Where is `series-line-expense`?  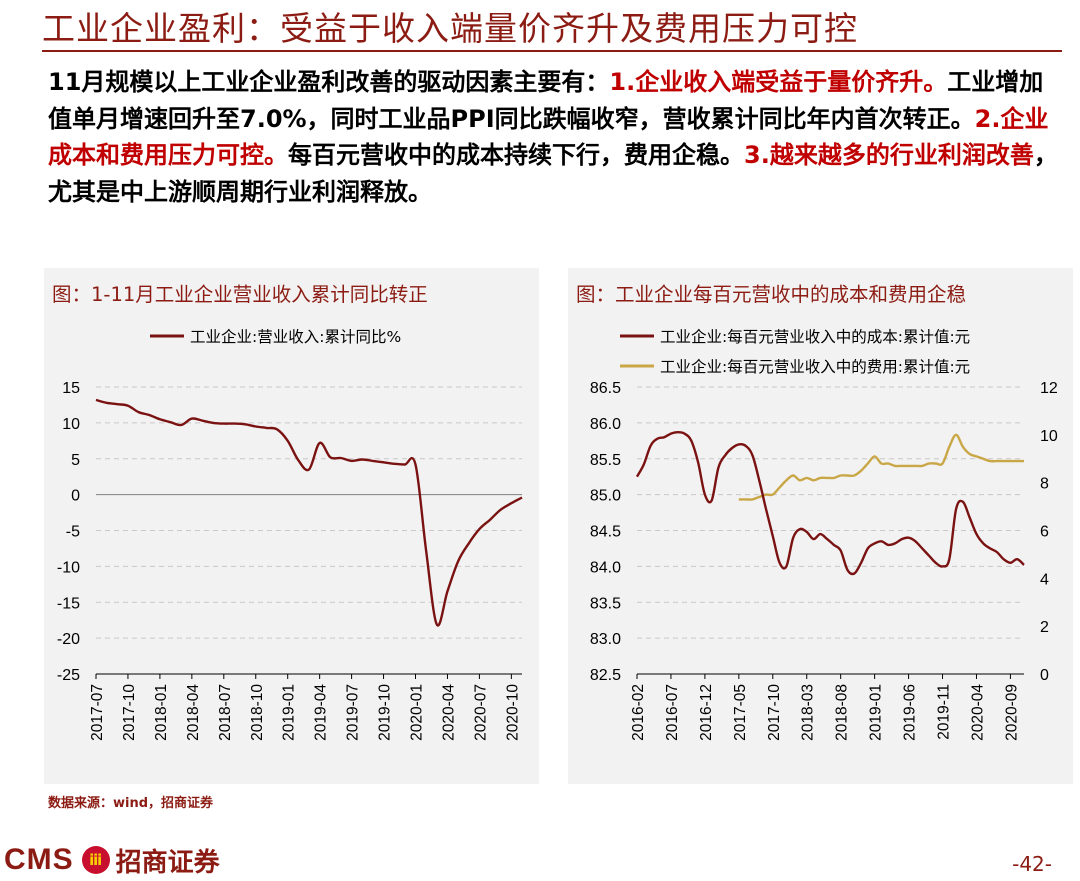 series-line-expense is located at coordinates (881, 467).